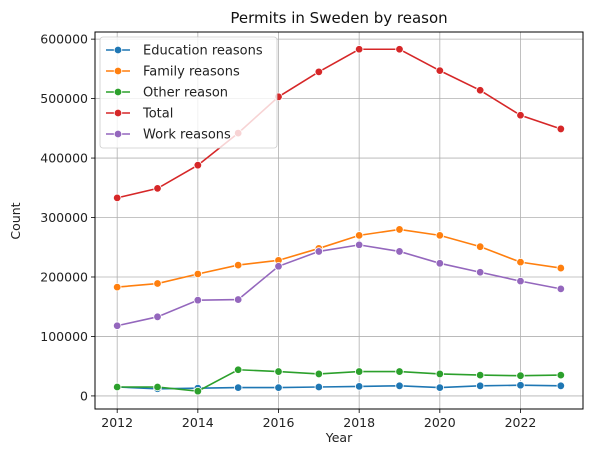 The height and width of the screenshot is (455, 597). Describe the element at coordinates (157, 114) in the screenshot. I see `legend-label: Total` at that location.